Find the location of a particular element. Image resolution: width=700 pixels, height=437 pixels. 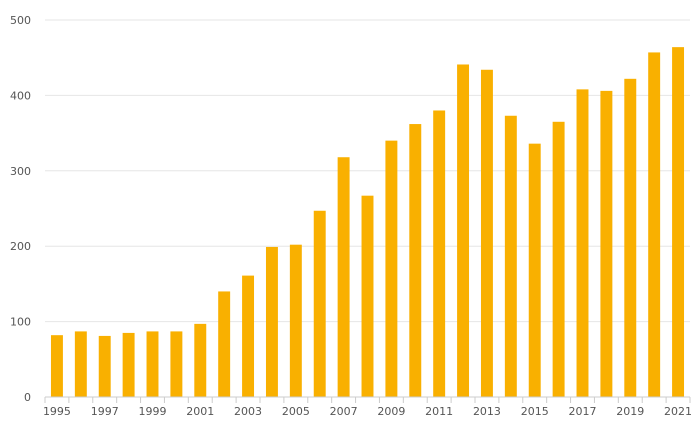

bar-1996 is located at coordinates (80, 364).